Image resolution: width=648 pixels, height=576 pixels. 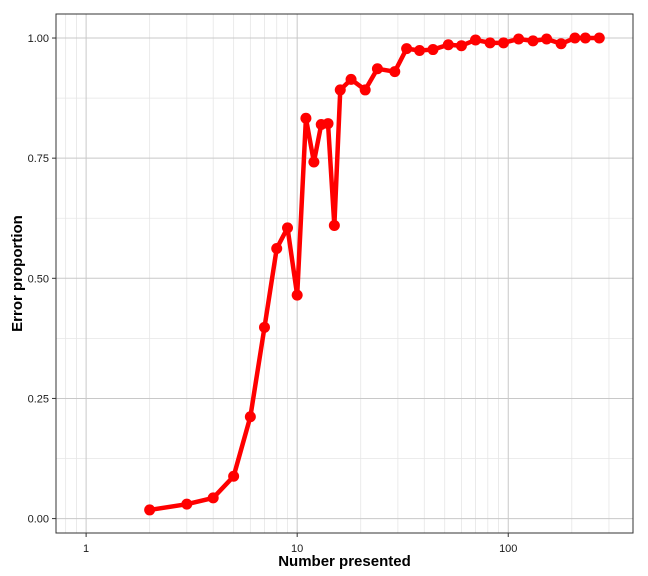 I want to click on y-axis: 0.00 0.25 0.50 0.75 1.00, so click(x=42, y=279).